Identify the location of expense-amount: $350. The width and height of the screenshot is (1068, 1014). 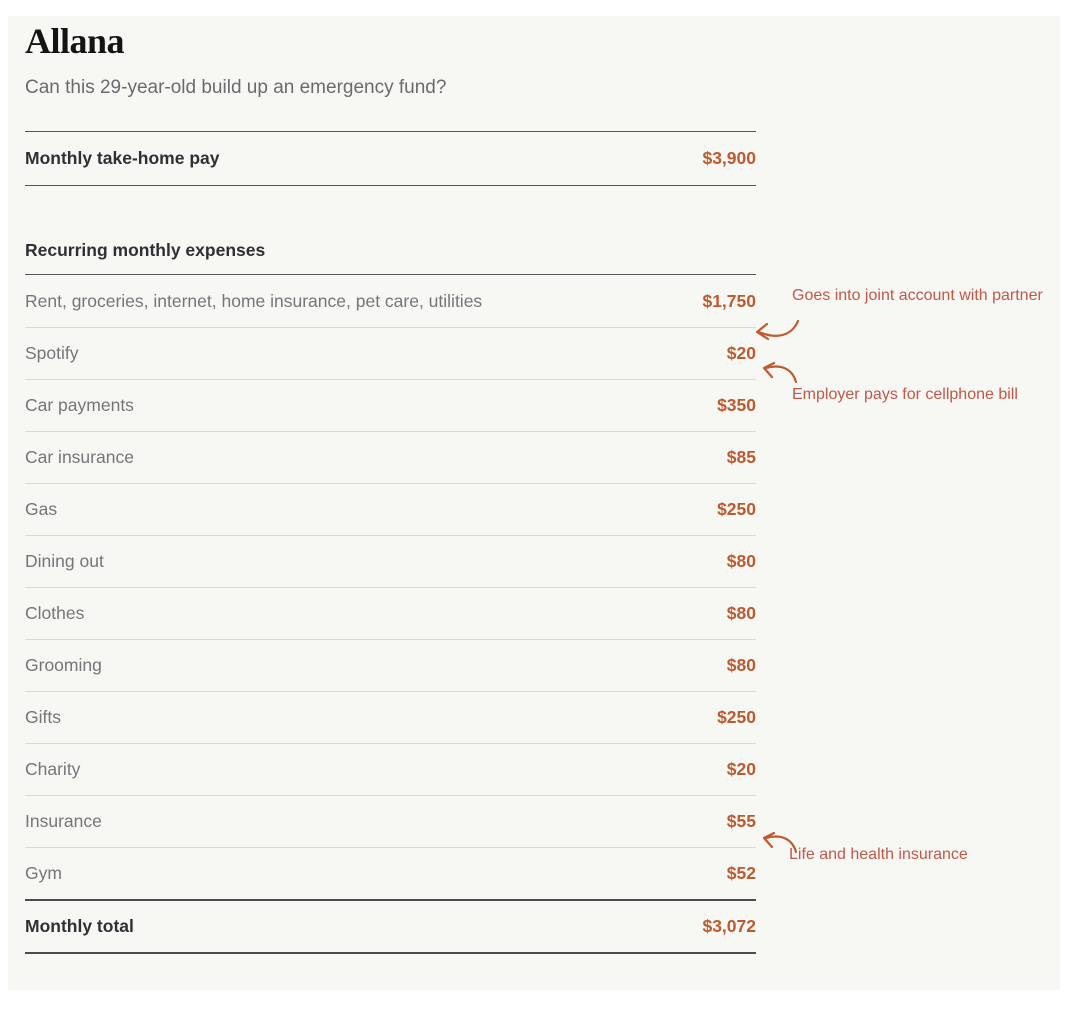
(736, 405).